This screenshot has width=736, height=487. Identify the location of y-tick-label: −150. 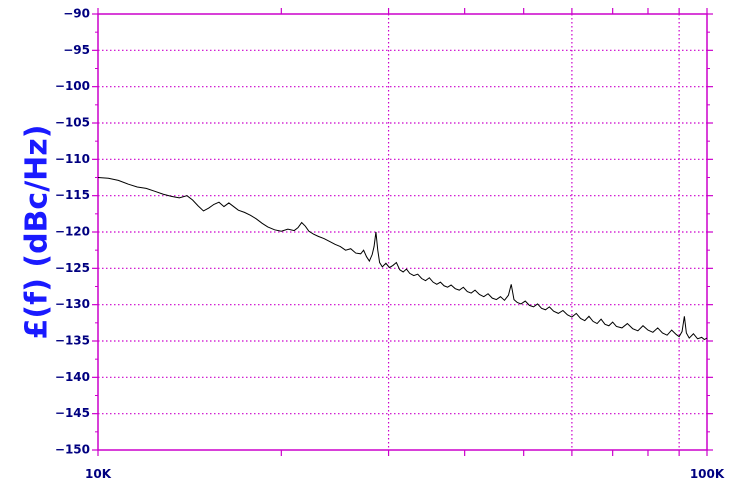
(72, 450).